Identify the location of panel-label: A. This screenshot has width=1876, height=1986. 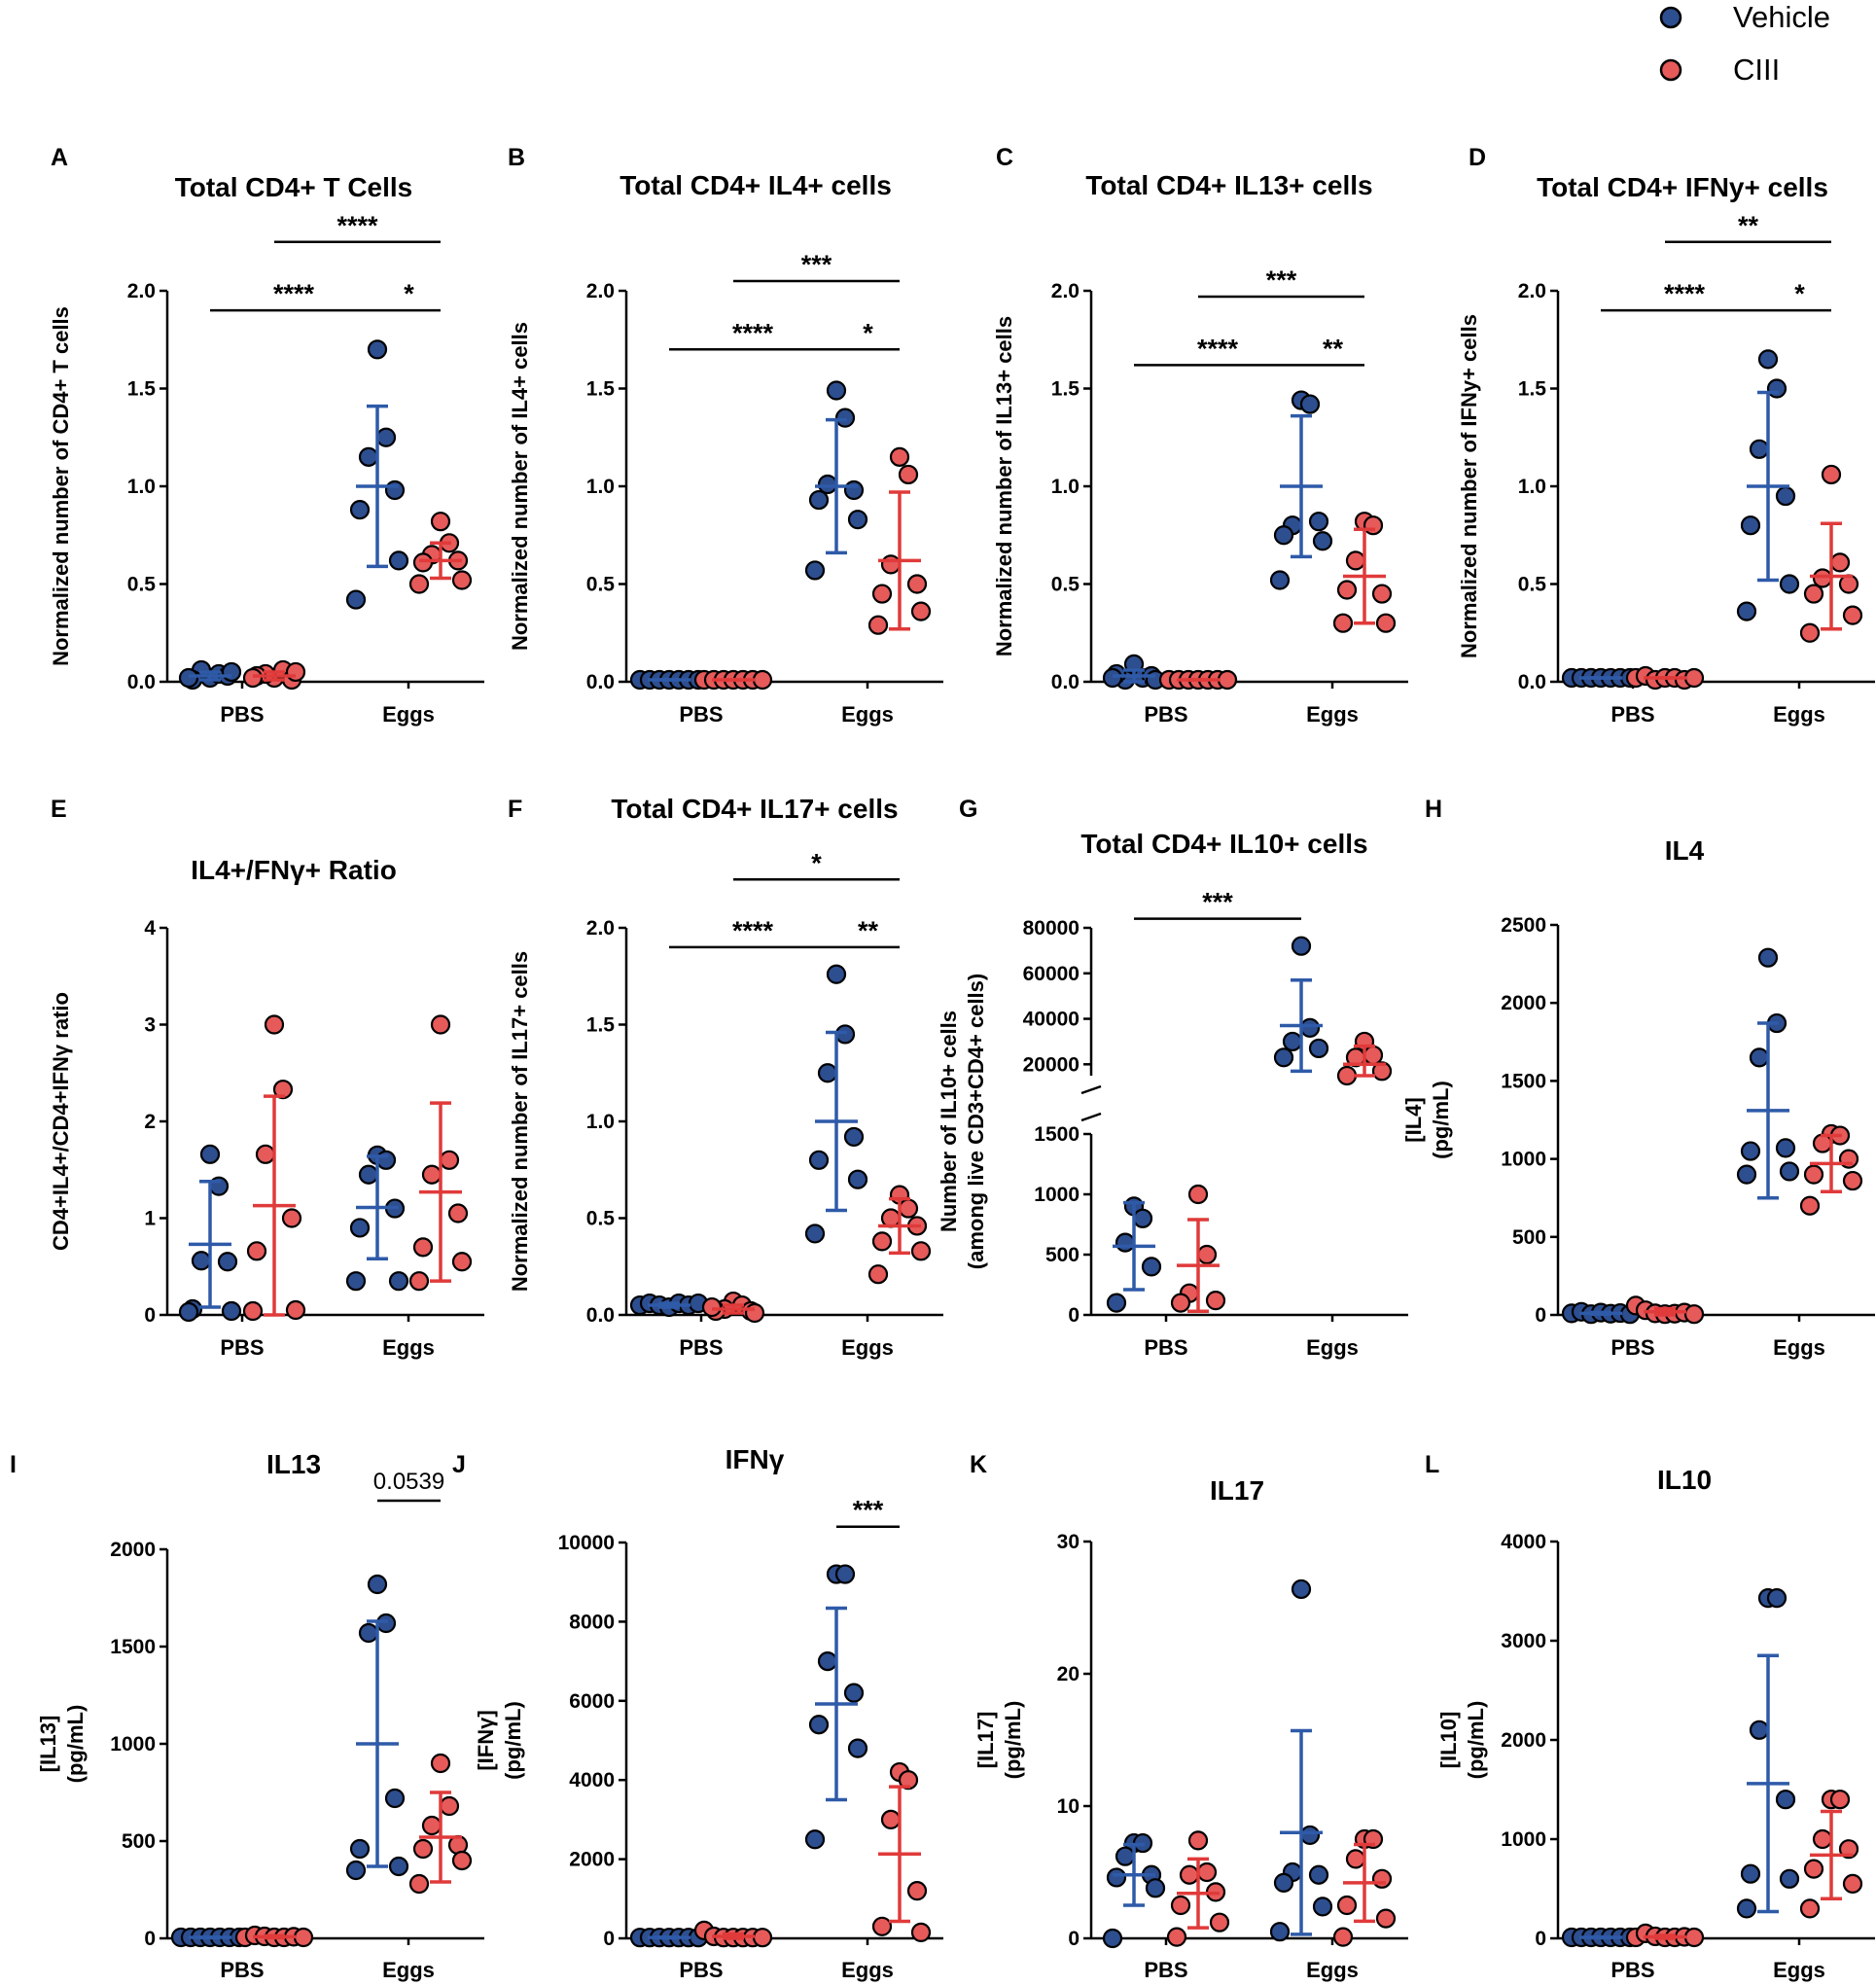
(59, 157).